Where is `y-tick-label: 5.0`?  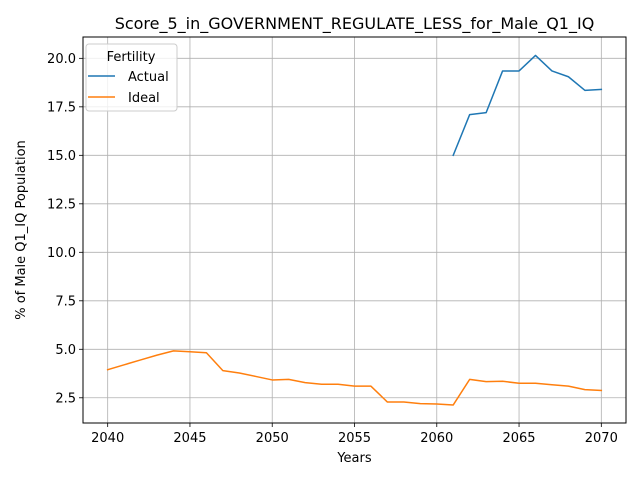
y-tick-label: 5.0 is located at coordinates (65, 350).